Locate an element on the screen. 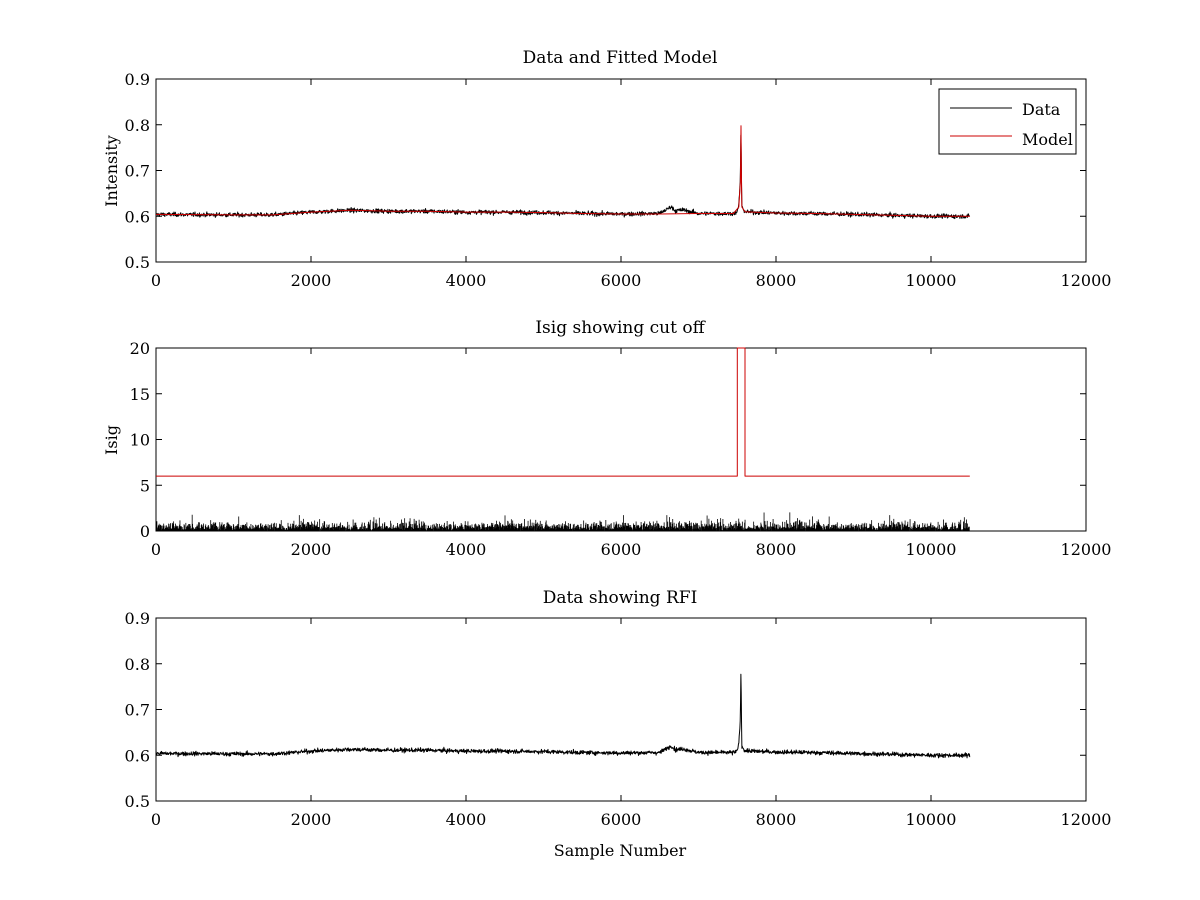 This screenshot has height=900, width=1200. y-tick-label: 0 is located at coordinates (145, 531).